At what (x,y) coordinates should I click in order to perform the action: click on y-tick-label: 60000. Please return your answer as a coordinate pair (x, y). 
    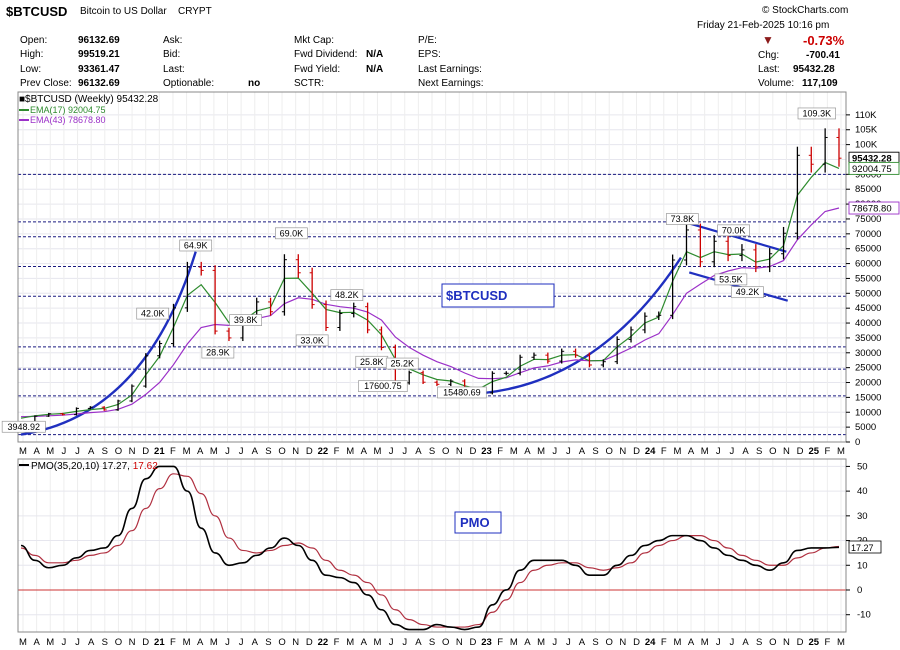
    Looking at the image, I should click on (868, 264).